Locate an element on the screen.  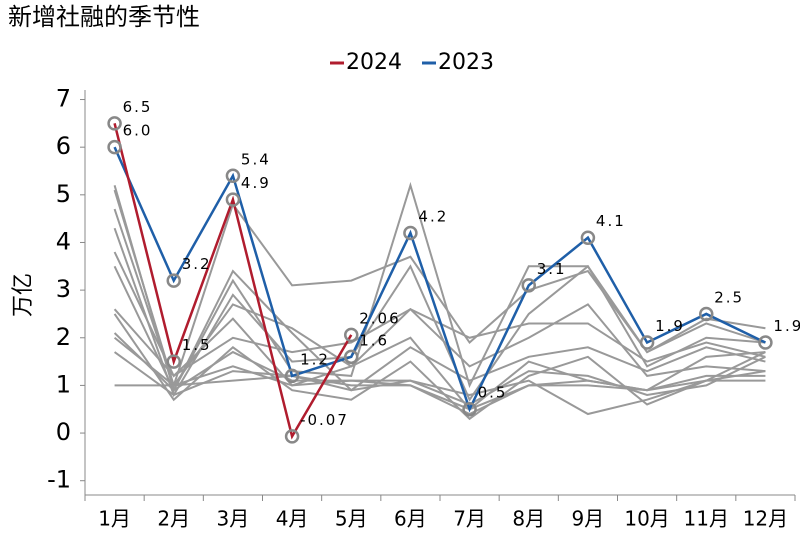
y-tick-label: -1 is located at coordinates (59, 480).